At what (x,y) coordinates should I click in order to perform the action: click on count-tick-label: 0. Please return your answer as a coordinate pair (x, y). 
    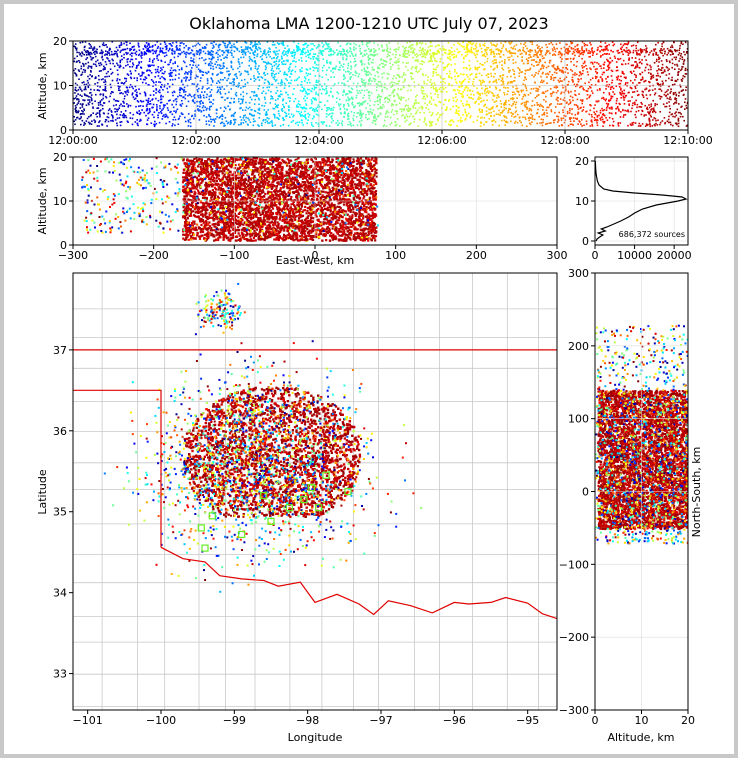
    Looking at the image, I should click on (595, 255).